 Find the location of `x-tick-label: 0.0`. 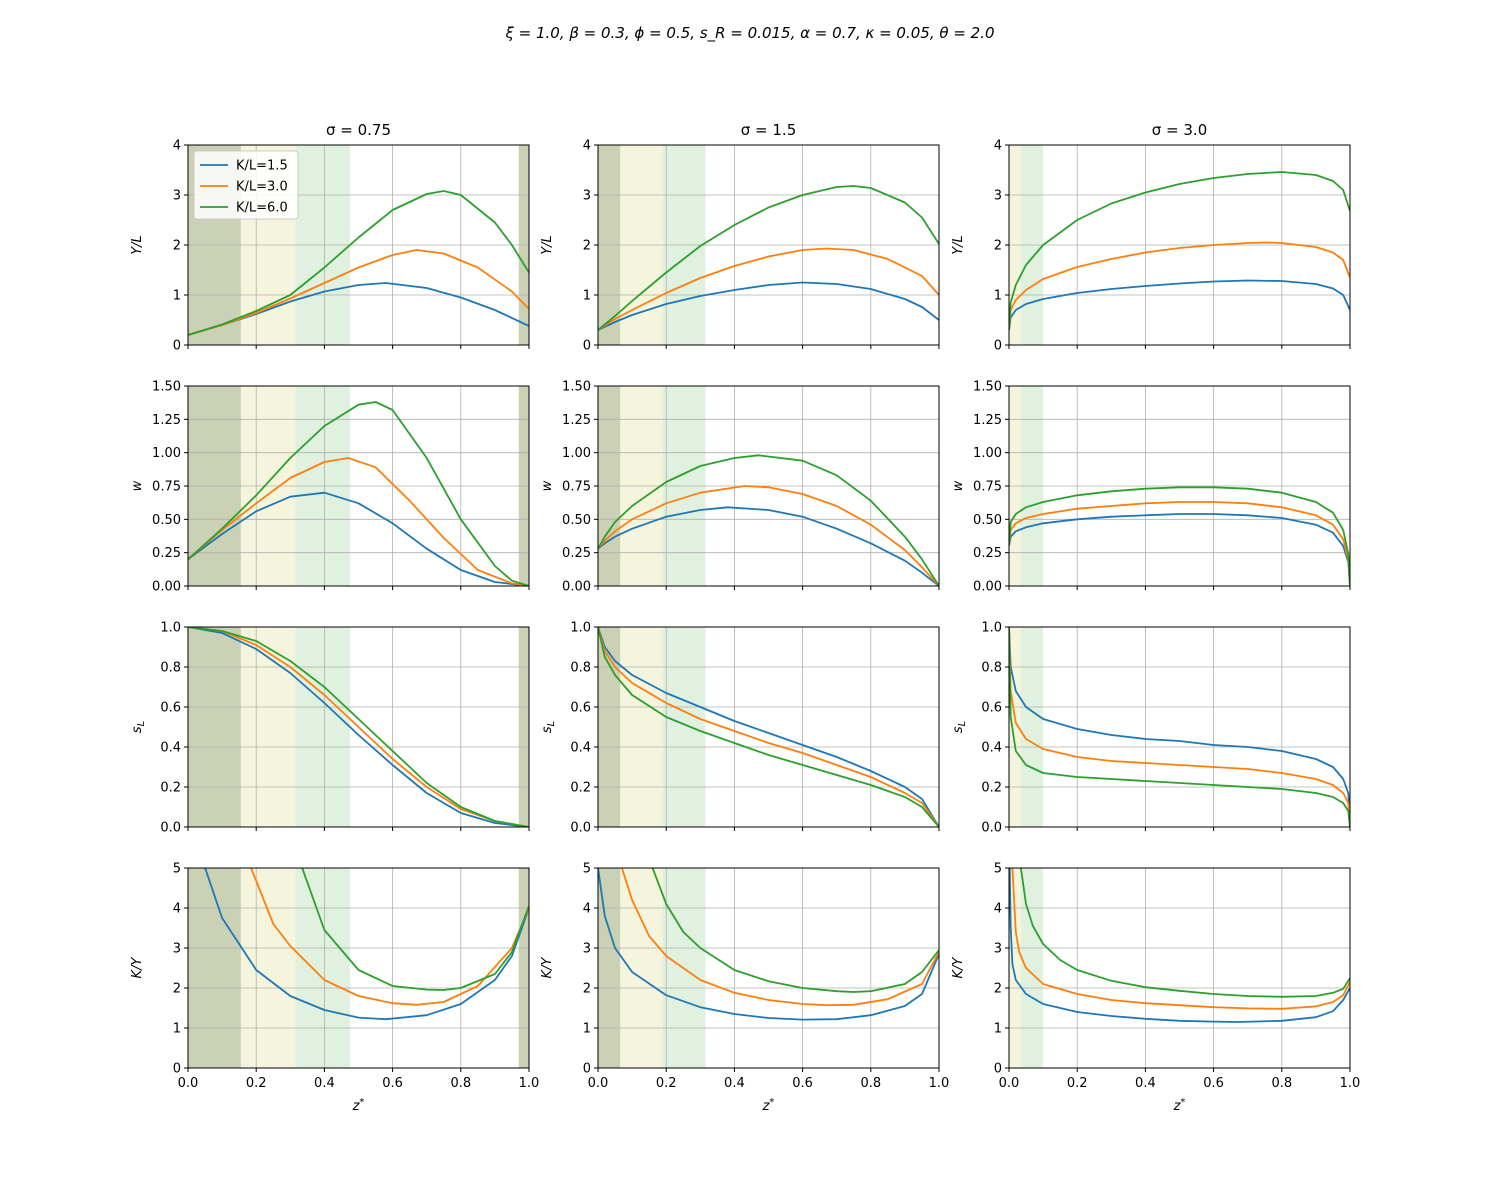

x-tick-label: 0.0 is located at coordinates (1009, 1083).